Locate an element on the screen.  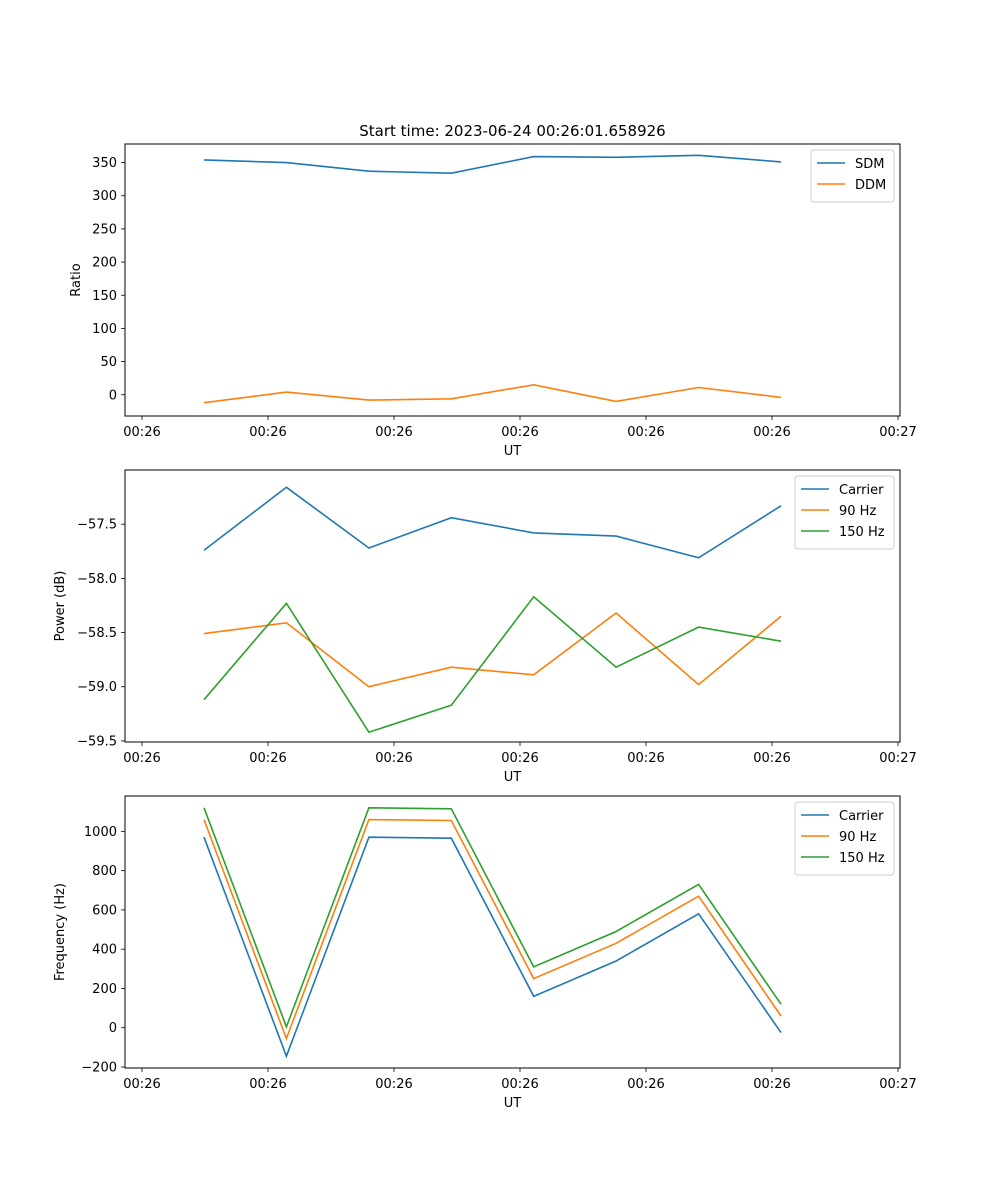
y-tick-label: 250 is located at coordinates (104, 229).